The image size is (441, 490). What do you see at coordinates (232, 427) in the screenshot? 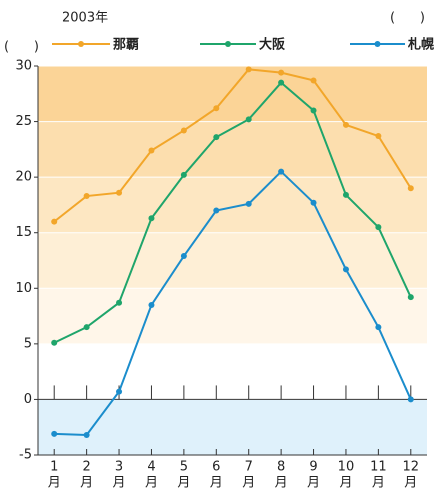
I see `below-zero-band` at bounding box center [232, 427].